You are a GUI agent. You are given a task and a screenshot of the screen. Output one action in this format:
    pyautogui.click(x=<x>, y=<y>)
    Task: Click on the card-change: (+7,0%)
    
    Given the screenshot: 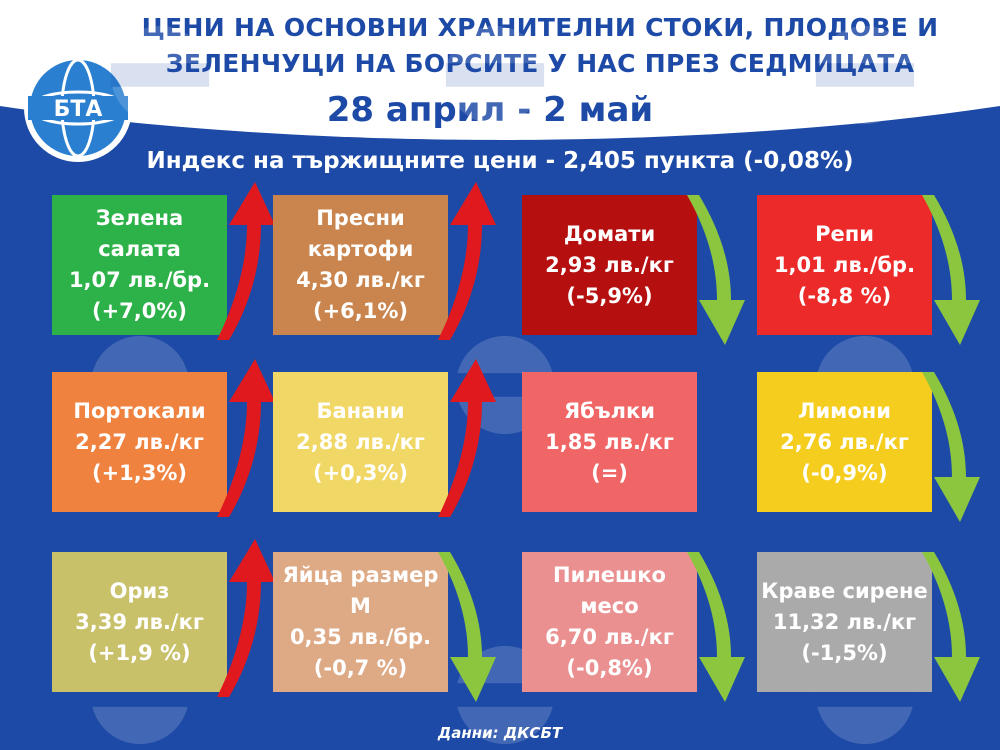 What is the action you would take?
    pyautogui.click(x=139, y=311)
    